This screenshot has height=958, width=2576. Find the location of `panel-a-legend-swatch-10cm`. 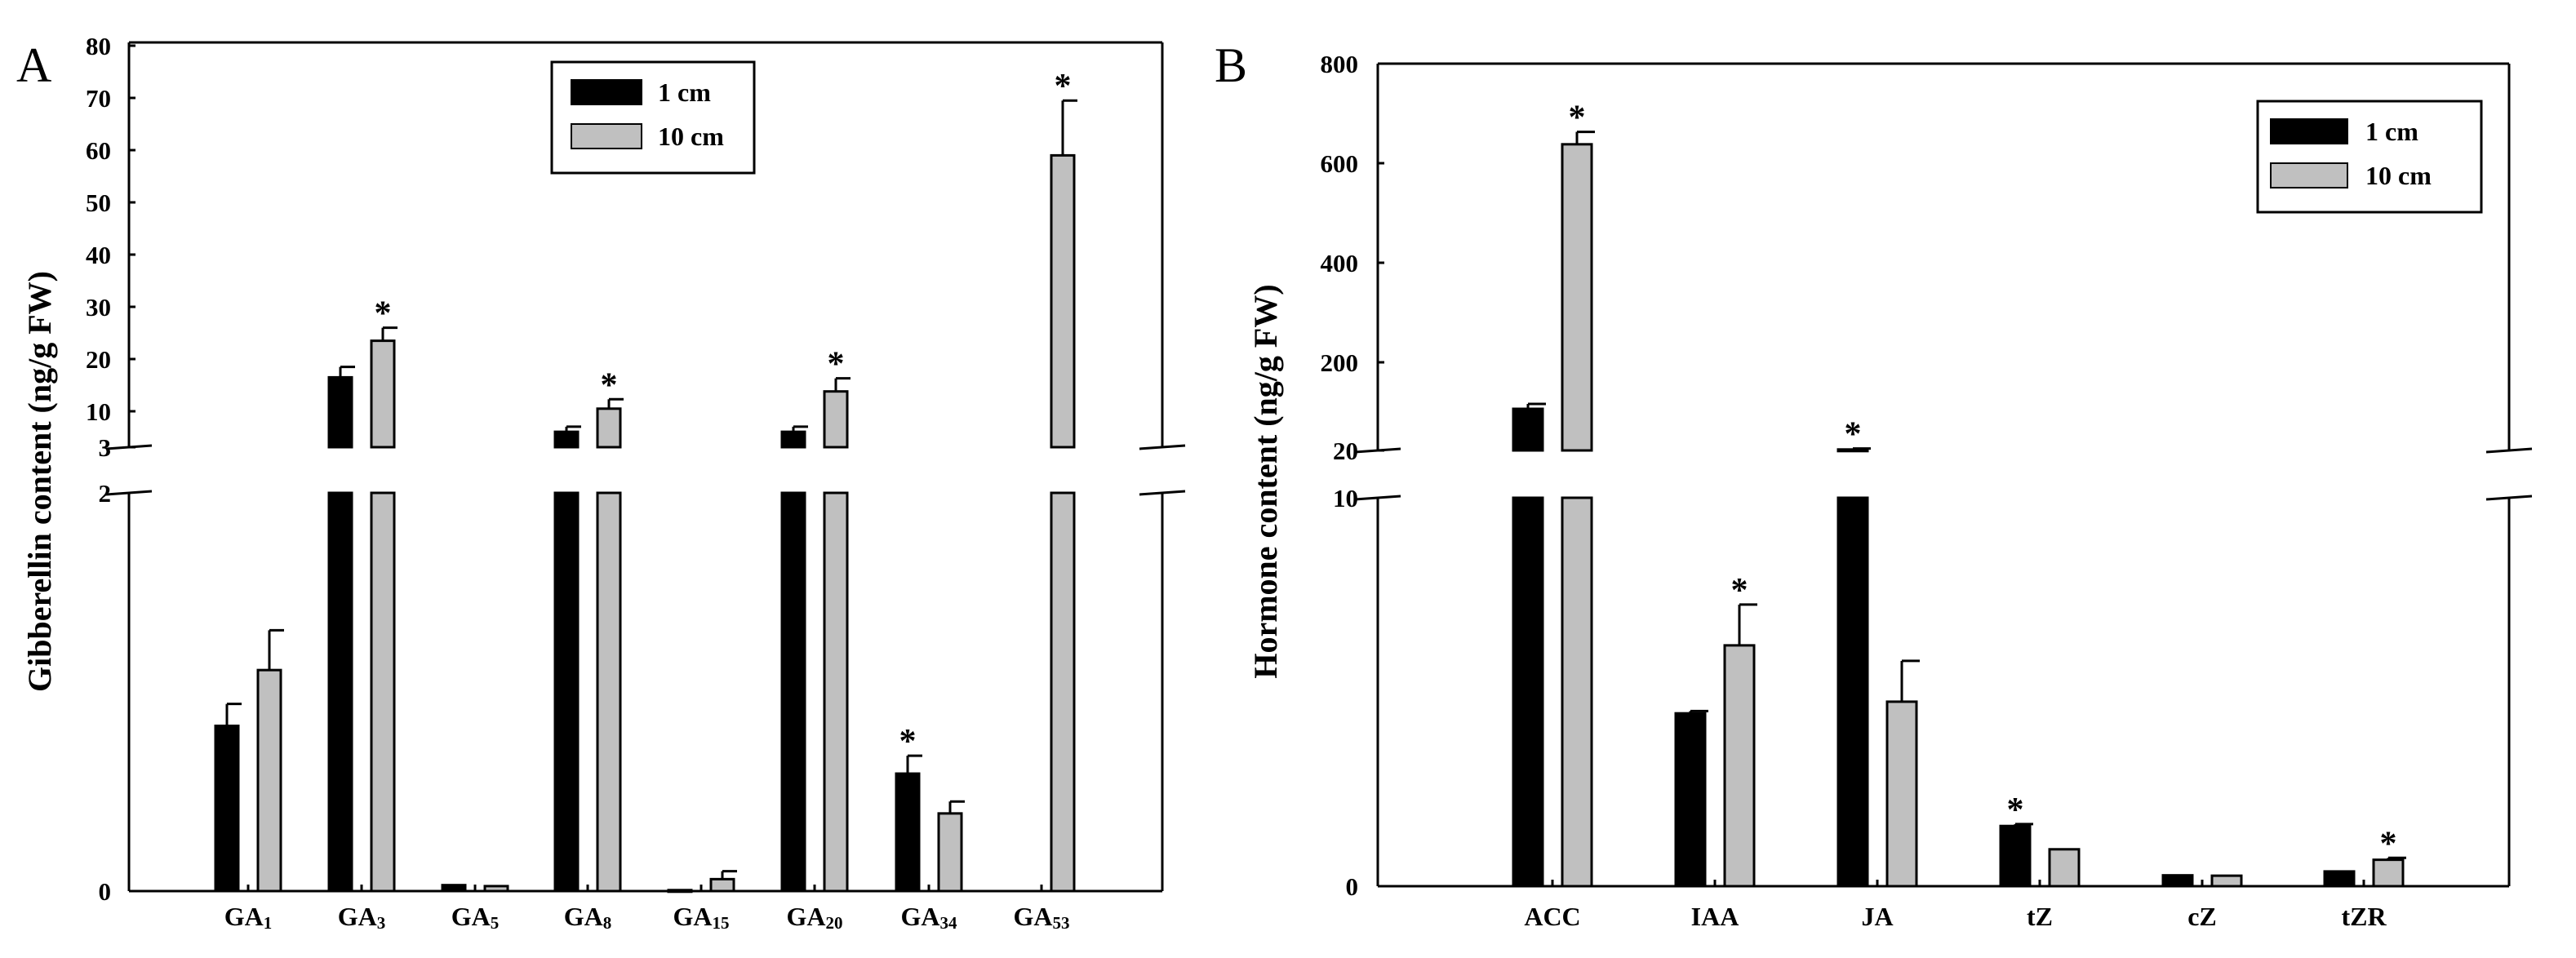

panel-a-legend-swatch-10cm is located at coordinates (606, 136).